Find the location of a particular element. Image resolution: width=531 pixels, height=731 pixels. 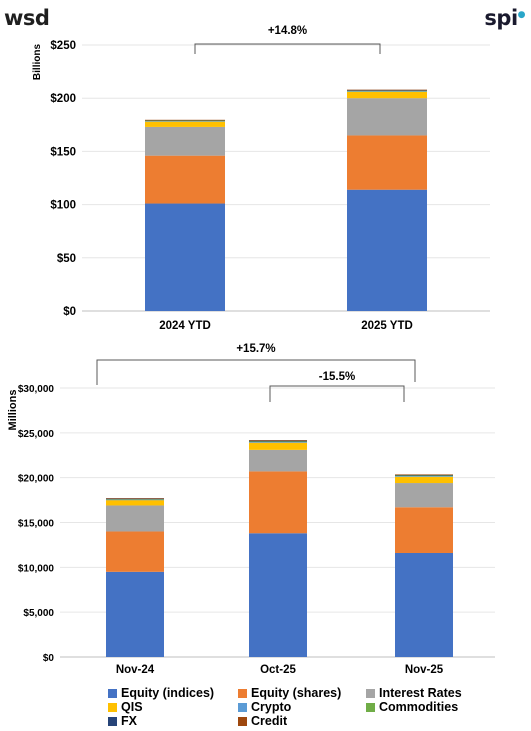

legend-label: Crypto is located at coordinates (271, 707).